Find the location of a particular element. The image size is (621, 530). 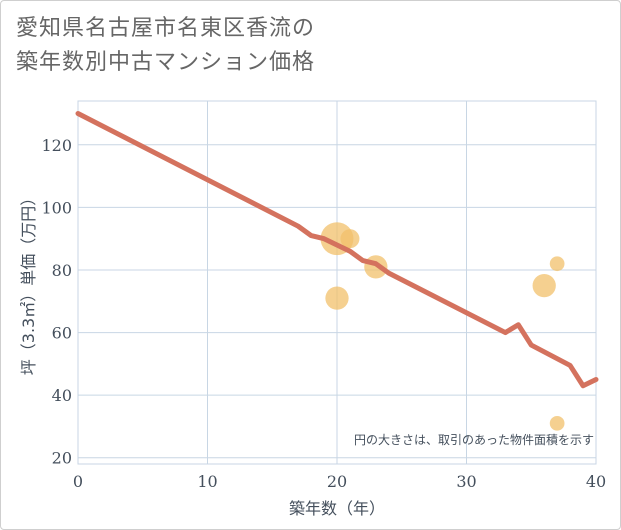

y-tick-label: 120 is located at coordinates (56, 145).